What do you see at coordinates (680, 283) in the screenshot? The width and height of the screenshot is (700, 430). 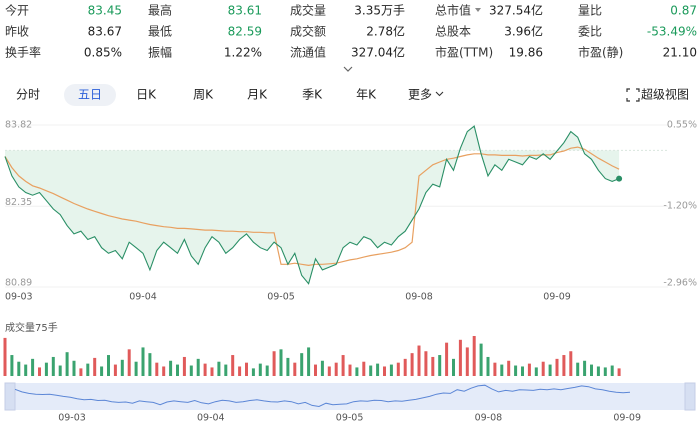 I see `y2-tick-label: -2.96%` at bounding box center [680, 283].